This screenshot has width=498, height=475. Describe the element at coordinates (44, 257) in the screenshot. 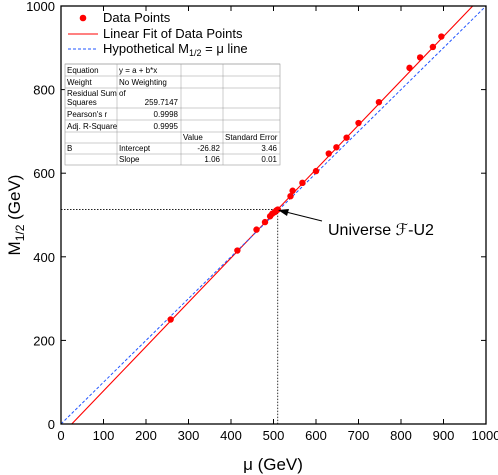

I see `y-tick-label: 400` at that location.